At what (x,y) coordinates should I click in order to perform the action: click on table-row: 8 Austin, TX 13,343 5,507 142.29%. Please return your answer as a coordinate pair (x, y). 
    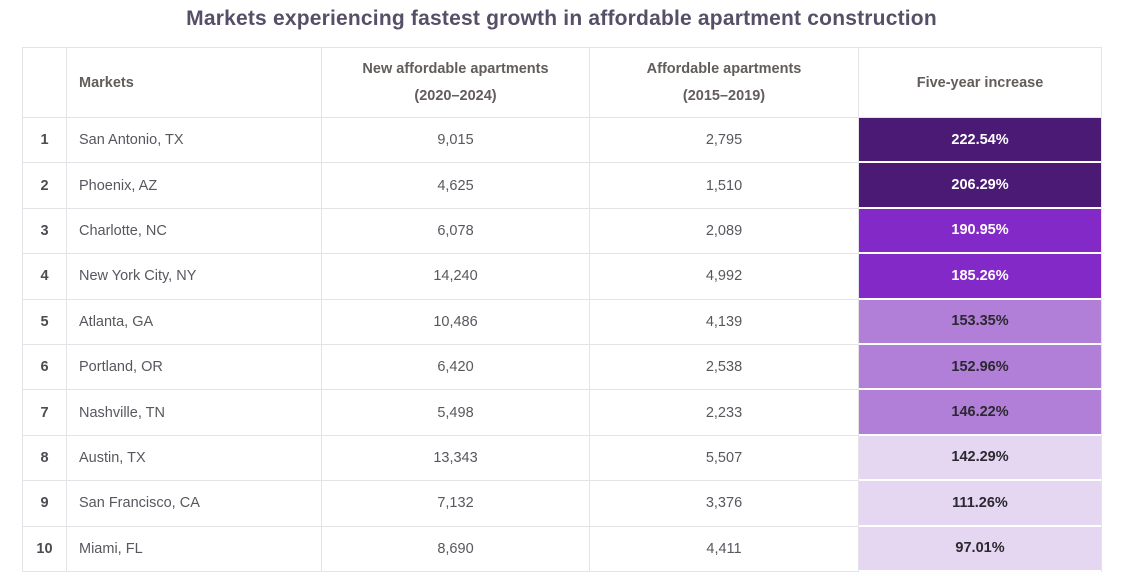
    Looking at the image, I should click on (562, 458).